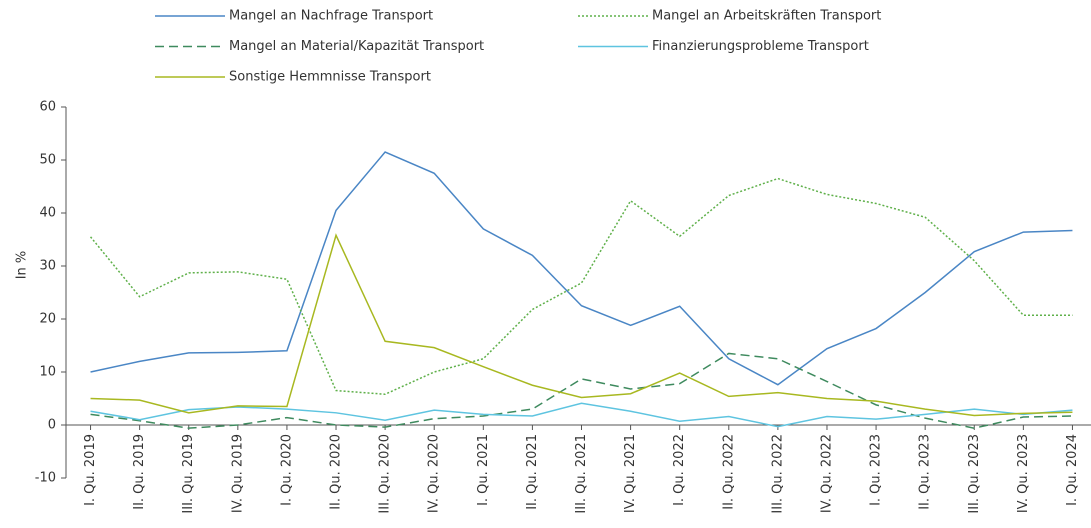 The image size is (1091, 528). Describe the element at coordinates (679, 470) in the screenshot. I see `x-tick-label: I. Qu. 2022` at that location.